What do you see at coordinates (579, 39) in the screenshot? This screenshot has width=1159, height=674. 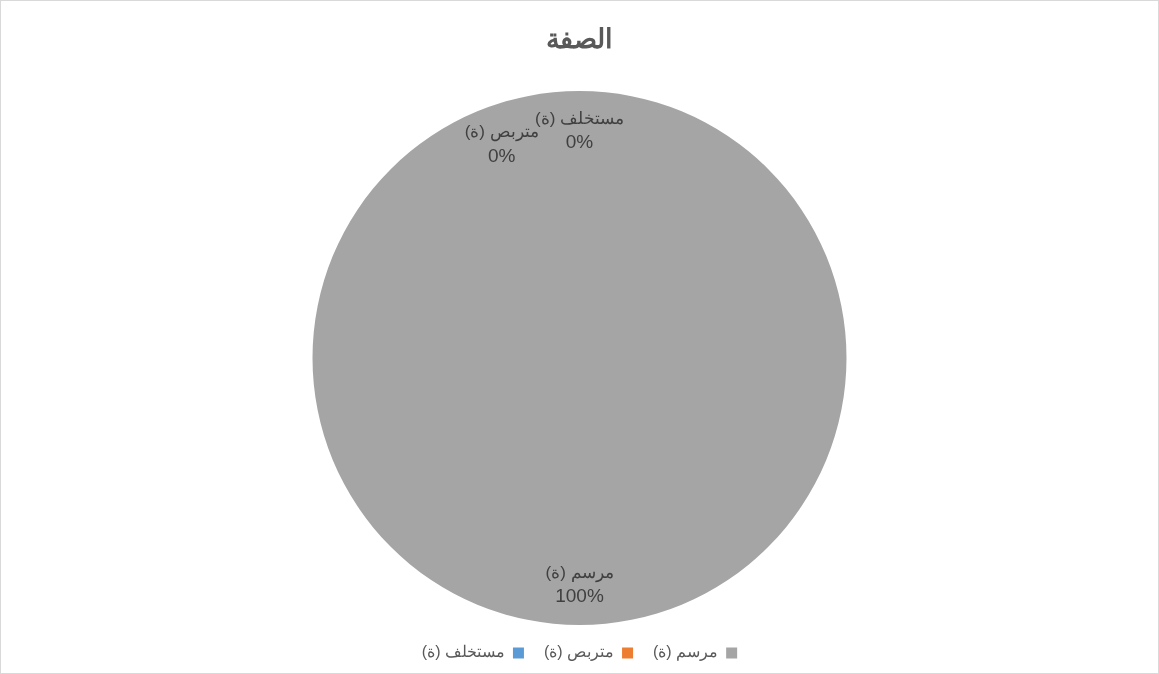 I see `chart-title: الصفة` at bounding box center [579, 39].